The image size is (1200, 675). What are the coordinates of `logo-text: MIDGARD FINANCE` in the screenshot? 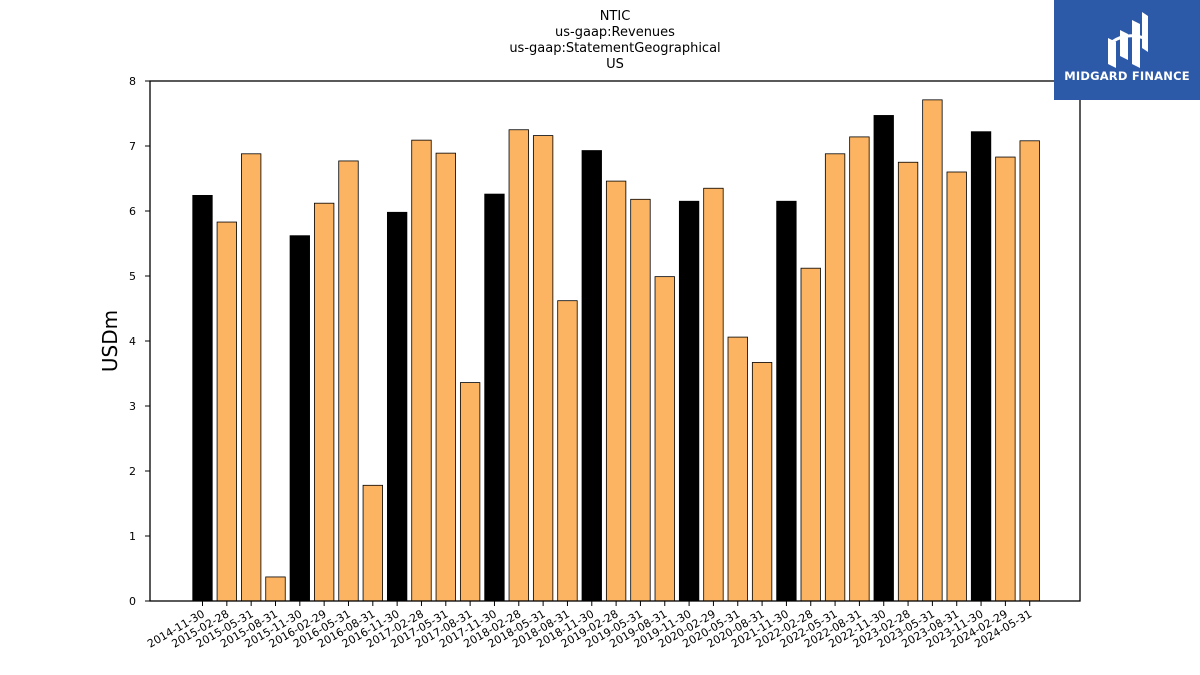 It's located at (1127, 76).